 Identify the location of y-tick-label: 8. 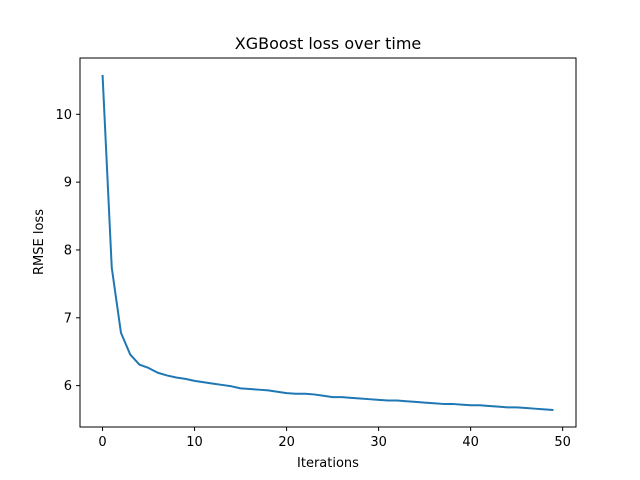
(68, 250).